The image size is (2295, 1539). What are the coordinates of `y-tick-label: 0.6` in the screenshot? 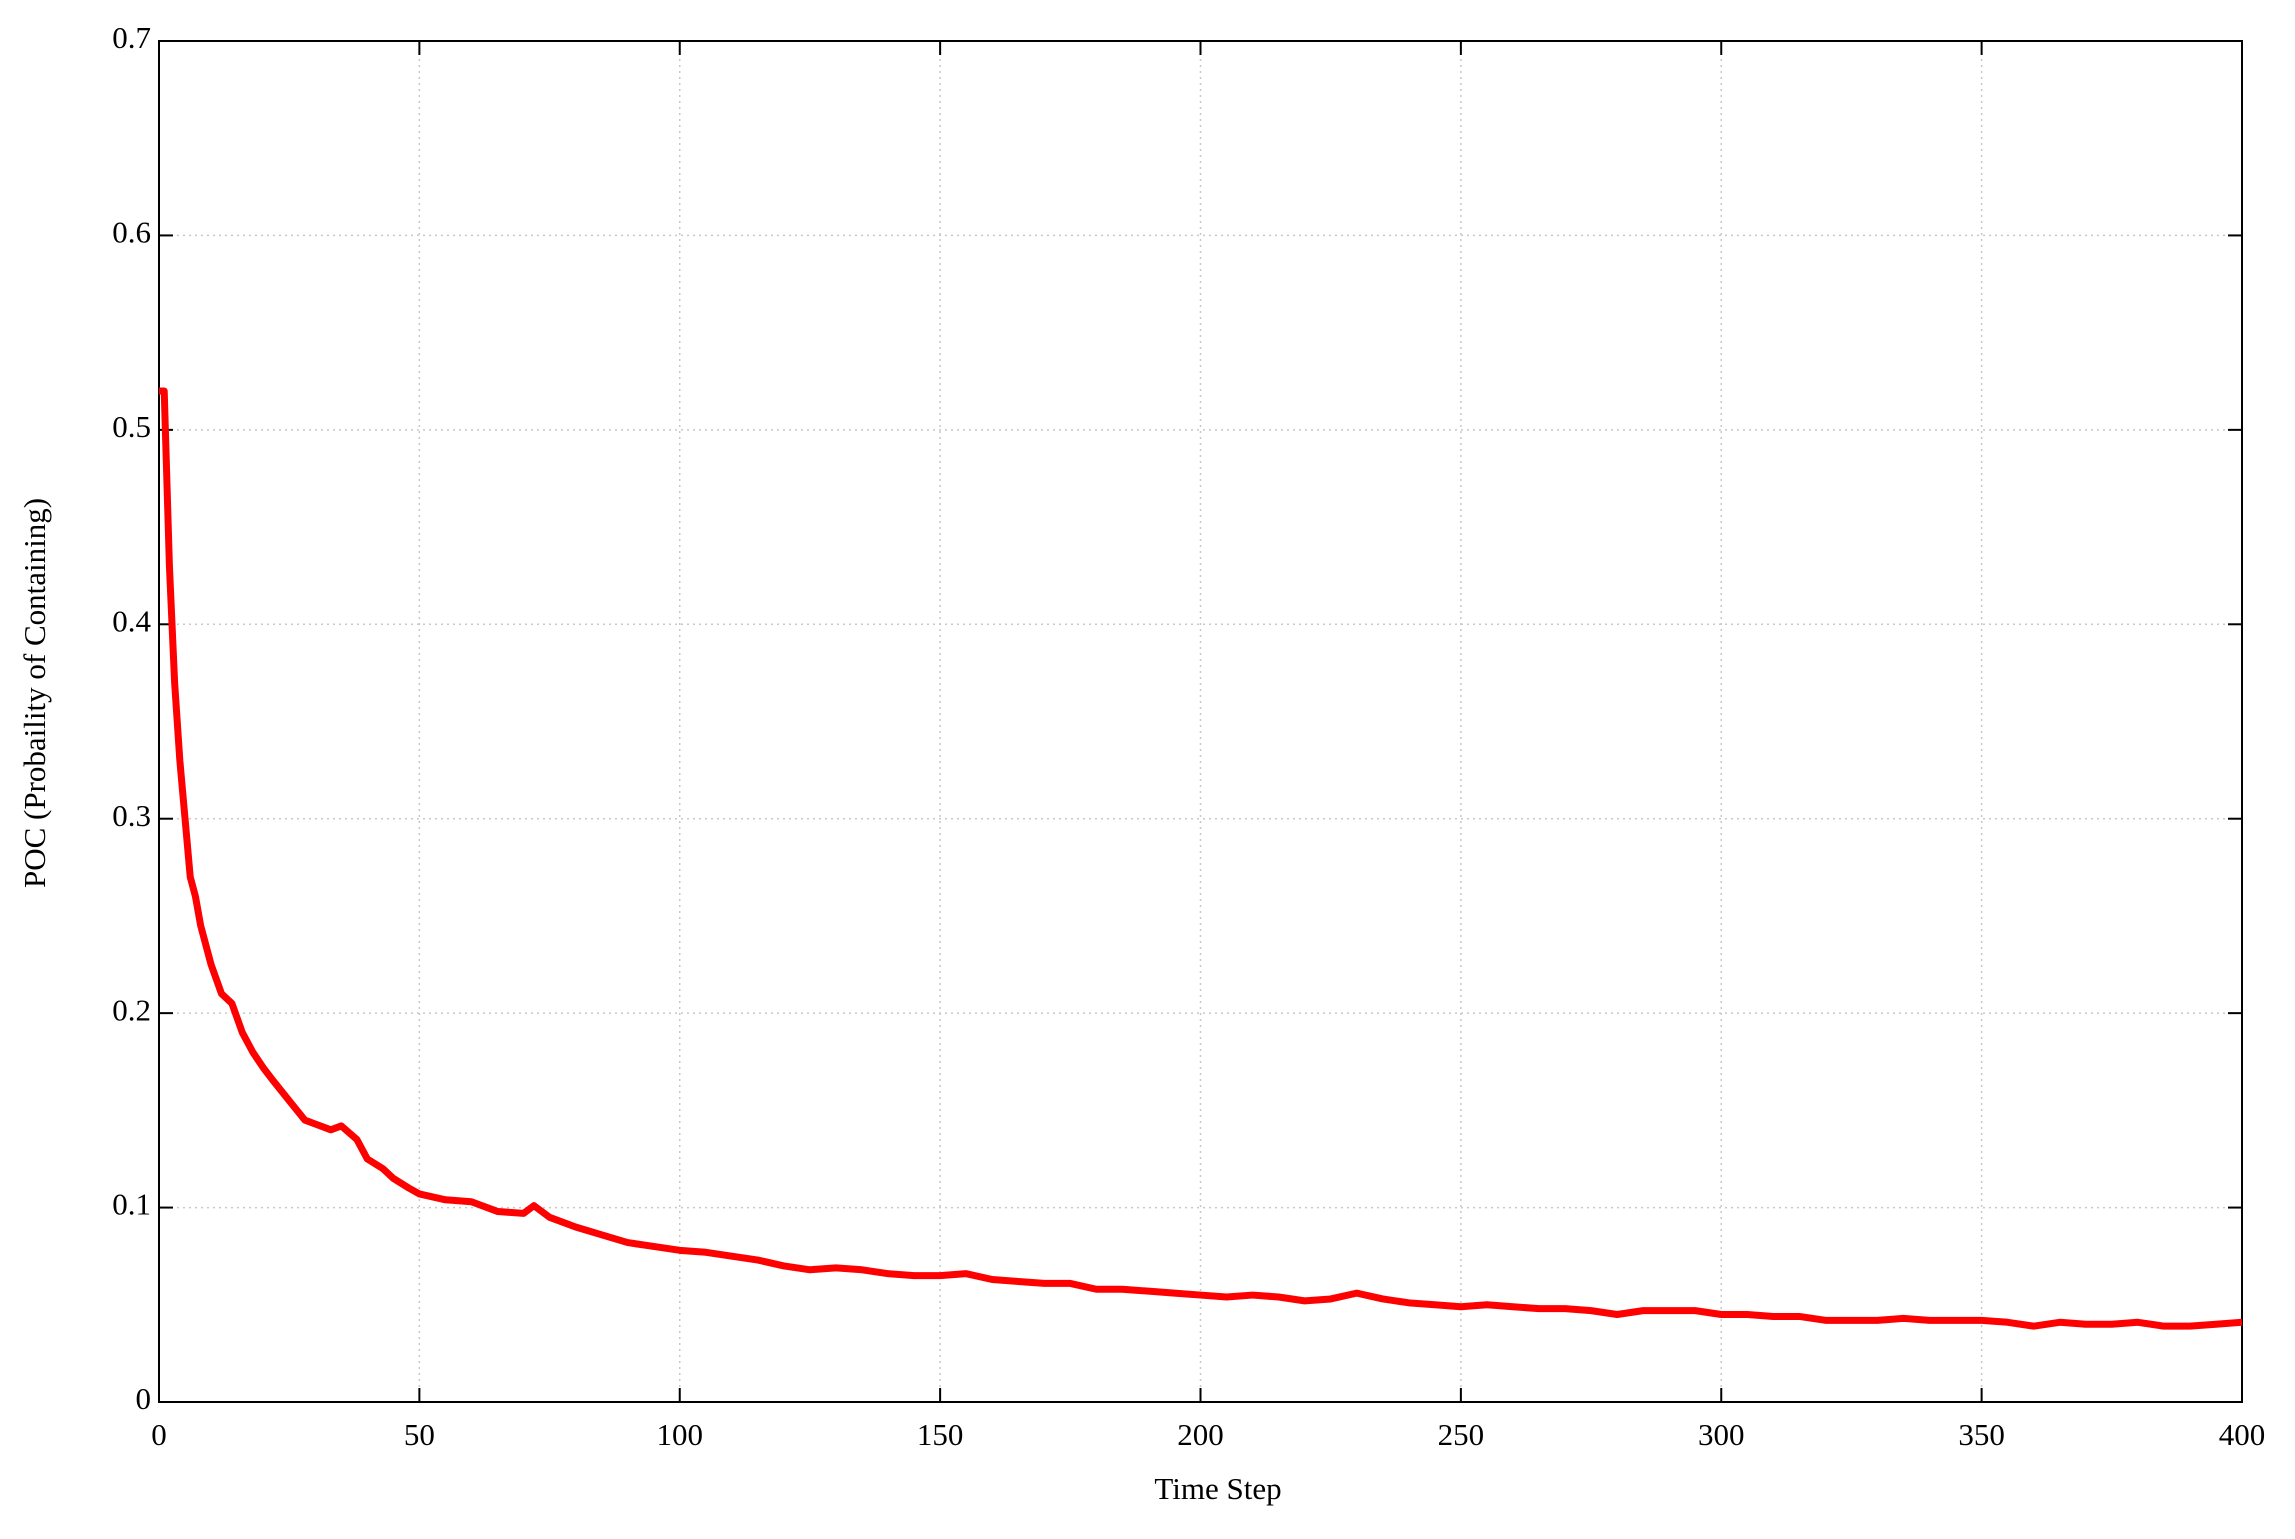 It's located at (131, 232).